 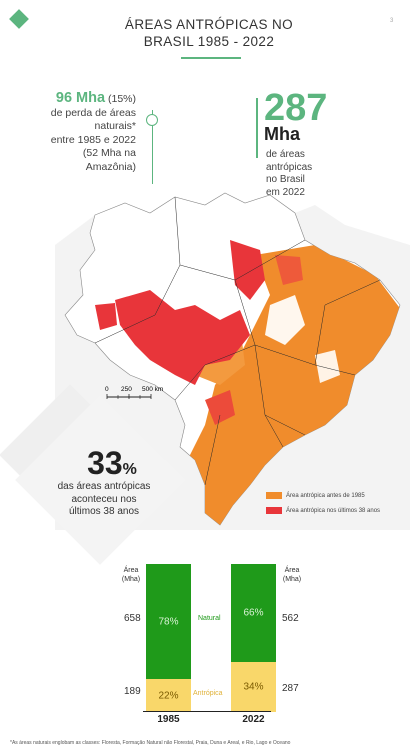 I want to click on anthropic-1985-mha: 189, so click(x=132, y=691).